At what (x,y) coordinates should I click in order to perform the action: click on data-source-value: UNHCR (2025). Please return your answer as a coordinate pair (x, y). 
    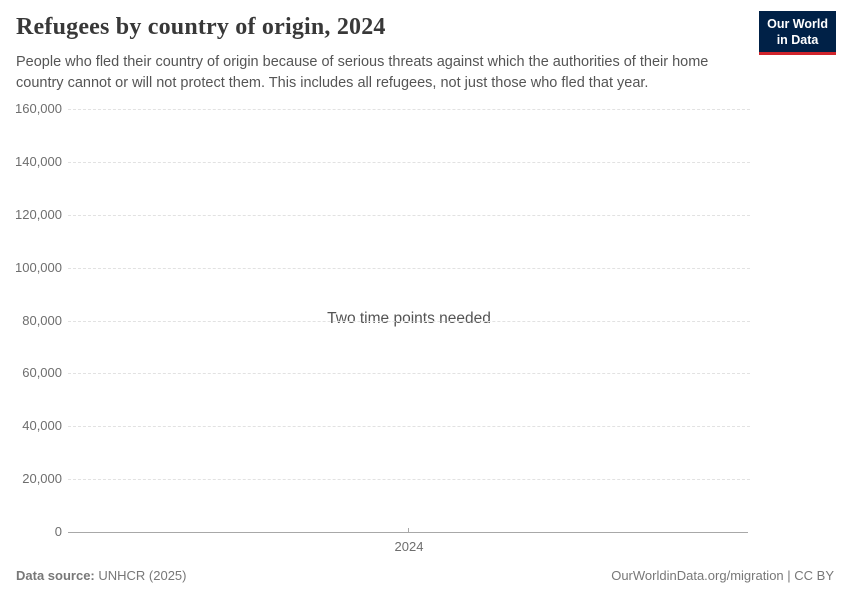
    Looking at the image, I should click on (140, 575).